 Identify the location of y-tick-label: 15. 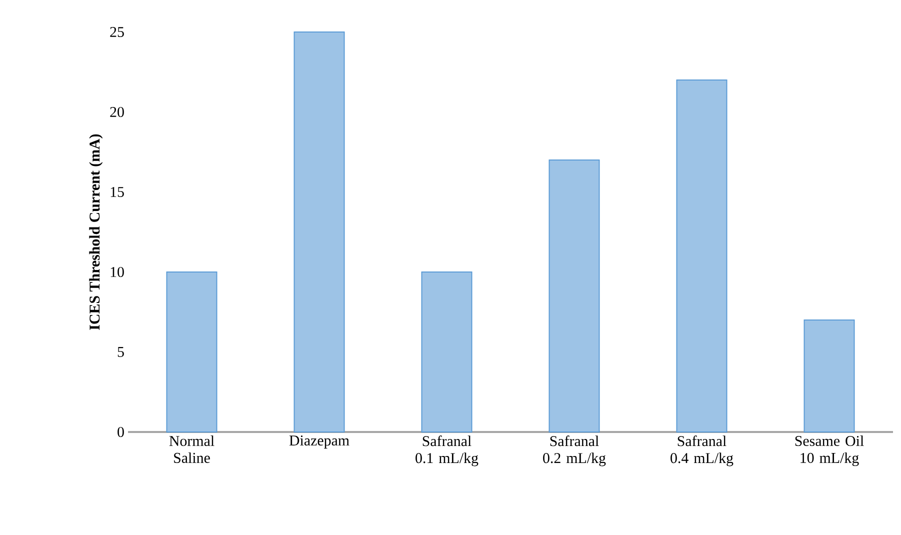
(117, 192).